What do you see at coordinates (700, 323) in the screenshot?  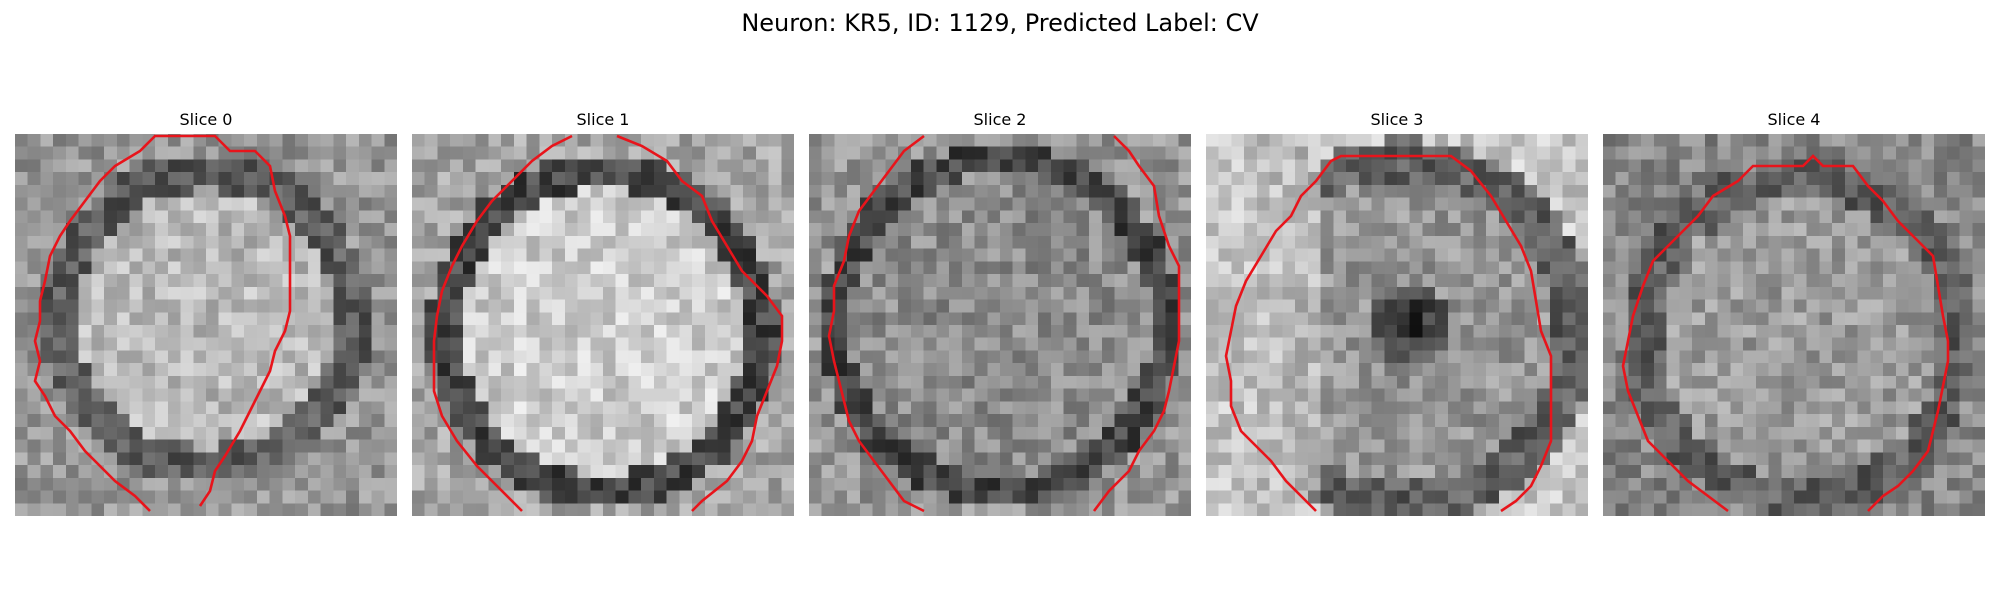 I see `segmentation-contour-1b` at bounding box center [700, 323].